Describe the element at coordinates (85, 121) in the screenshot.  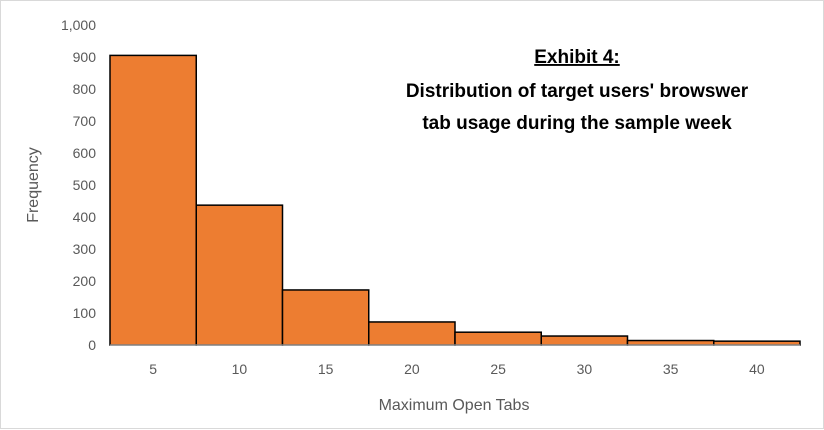
I see `y-tick-label: 700` at that location.